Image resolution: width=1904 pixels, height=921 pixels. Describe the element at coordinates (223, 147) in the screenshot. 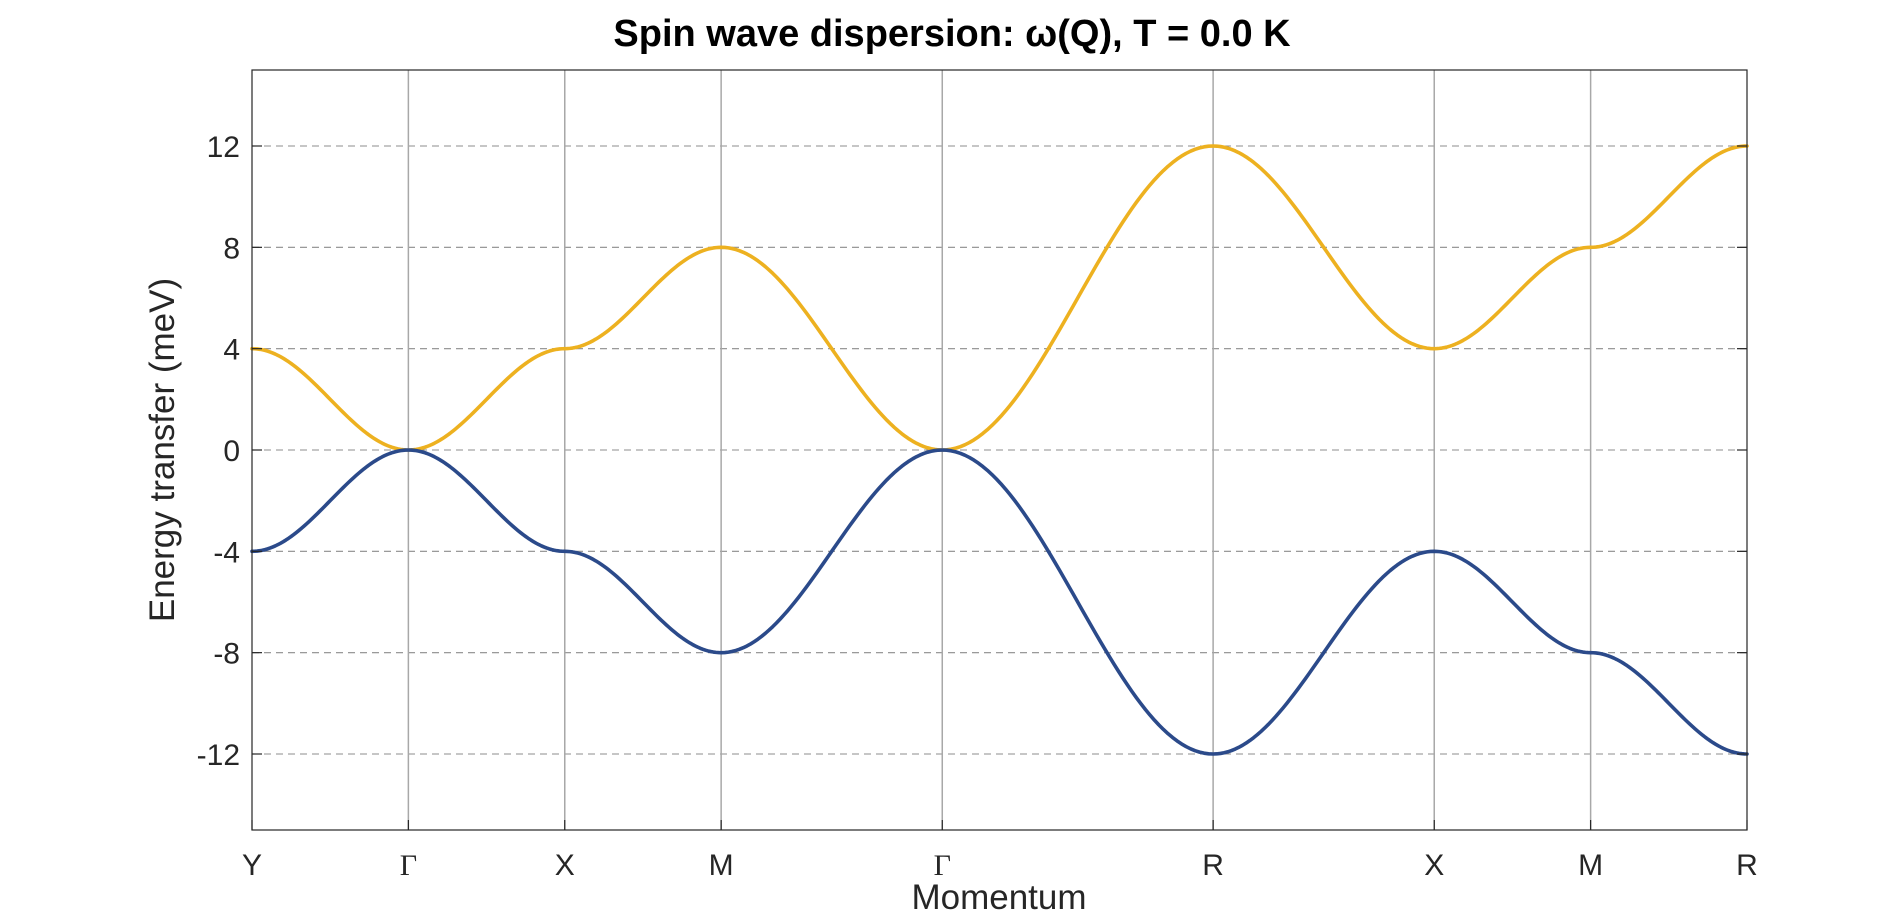

I see `y-tick-label: 12` at that location.